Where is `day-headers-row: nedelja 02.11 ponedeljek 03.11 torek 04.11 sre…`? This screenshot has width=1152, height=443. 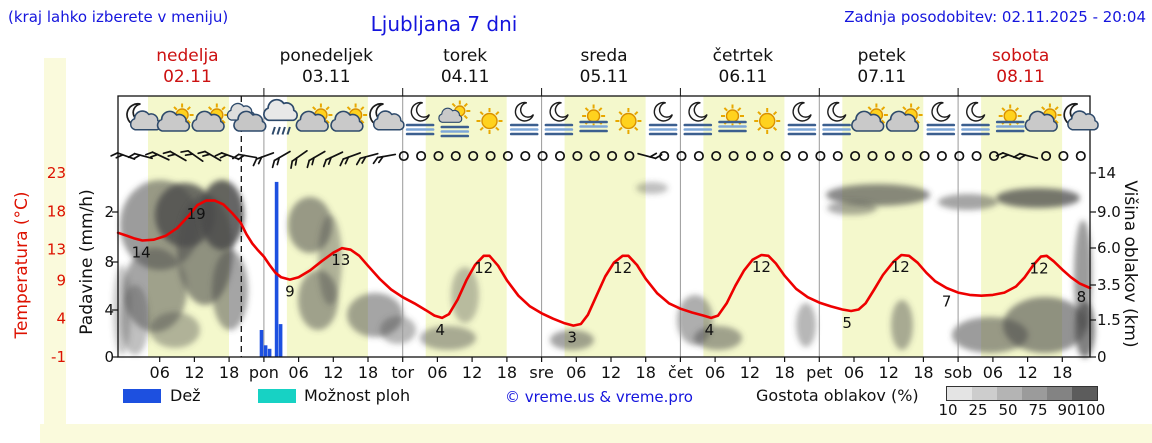
day-headers-row: nedelja 02.11 ponedeljek 03.11 torek 04.11 sre… is located at coordinates (604, 69).